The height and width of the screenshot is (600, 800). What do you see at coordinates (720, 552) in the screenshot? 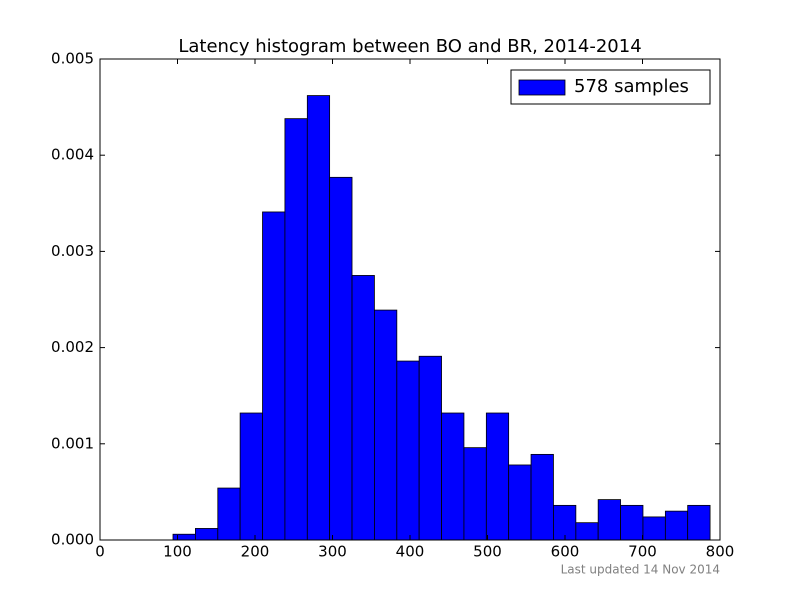
I see `x-tick-label: 800` at bounding box center [720, 552].